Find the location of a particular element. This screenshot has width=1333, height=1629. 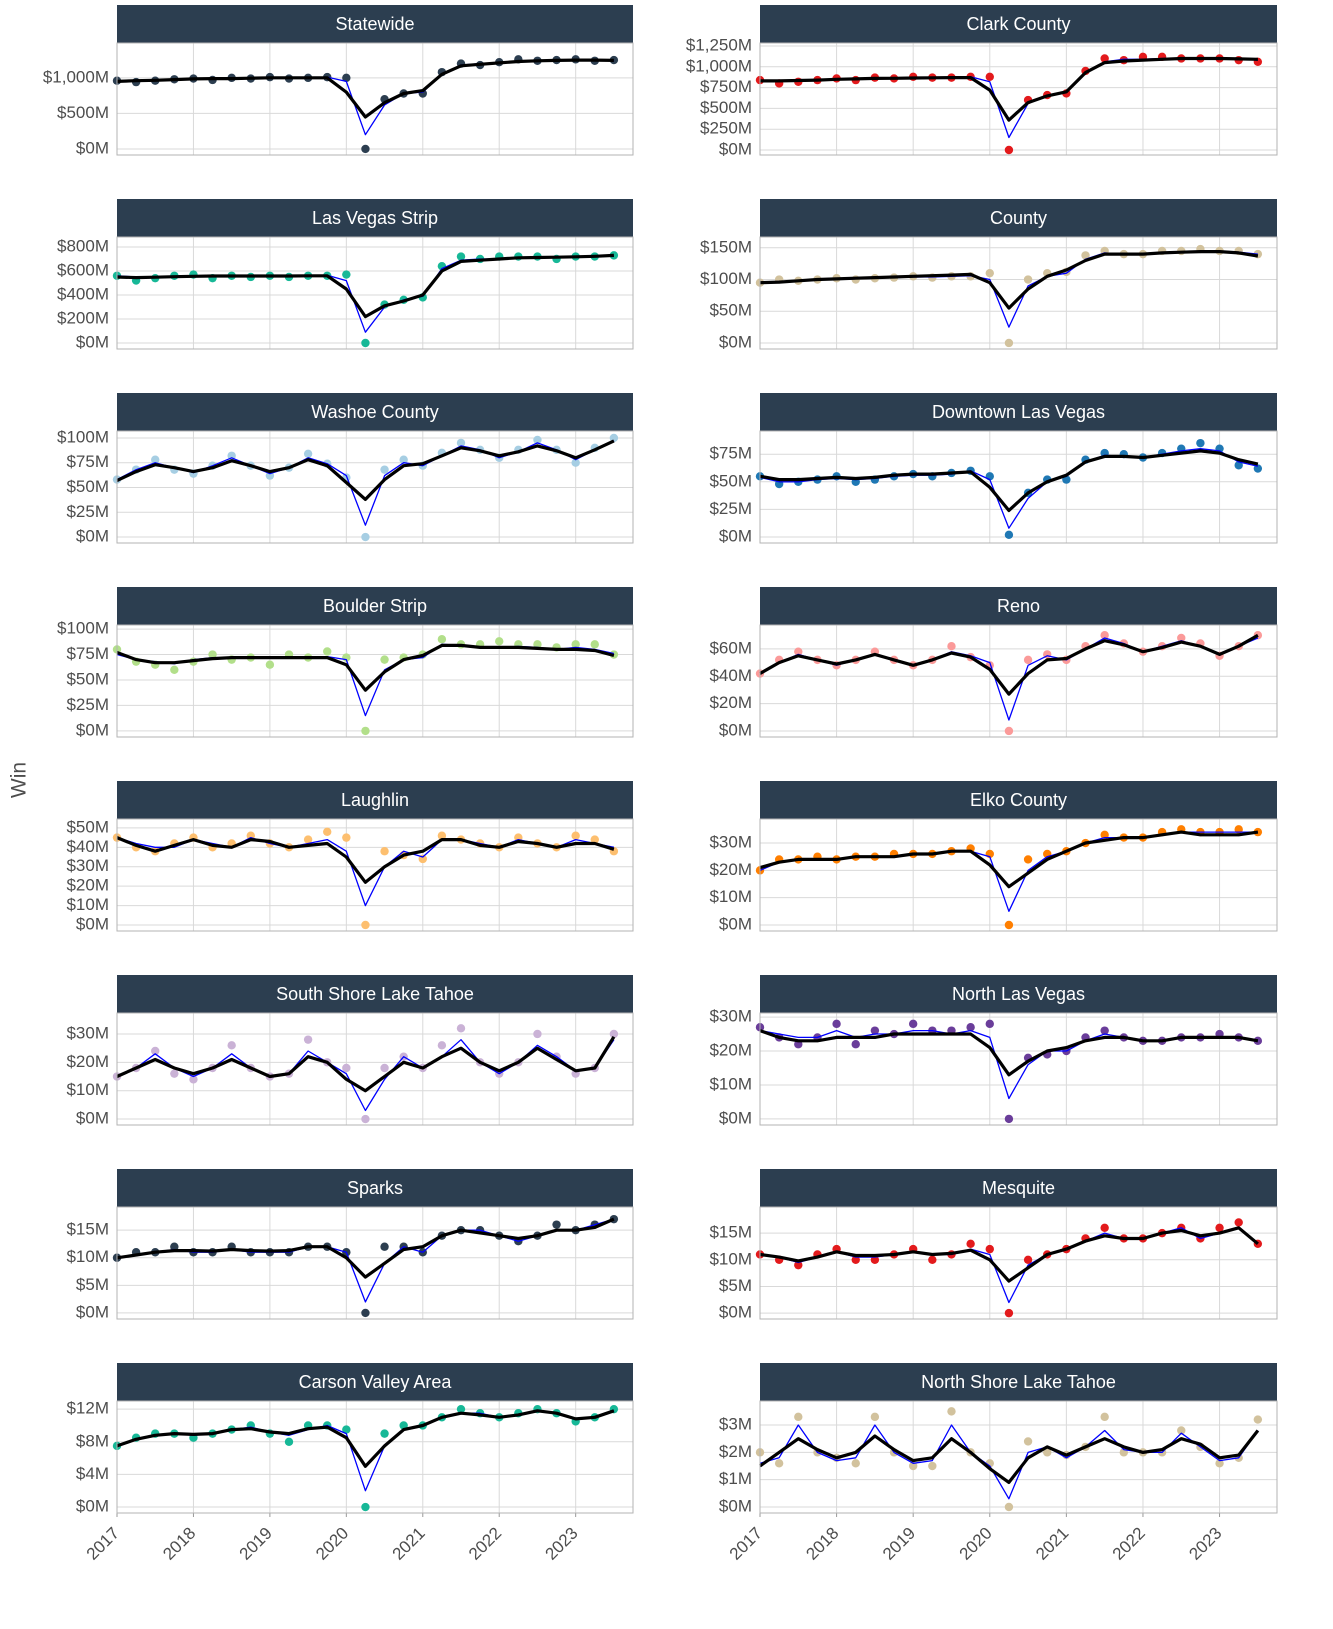

x-tick-label: 2021 is located at coordinates (1052, 1544).